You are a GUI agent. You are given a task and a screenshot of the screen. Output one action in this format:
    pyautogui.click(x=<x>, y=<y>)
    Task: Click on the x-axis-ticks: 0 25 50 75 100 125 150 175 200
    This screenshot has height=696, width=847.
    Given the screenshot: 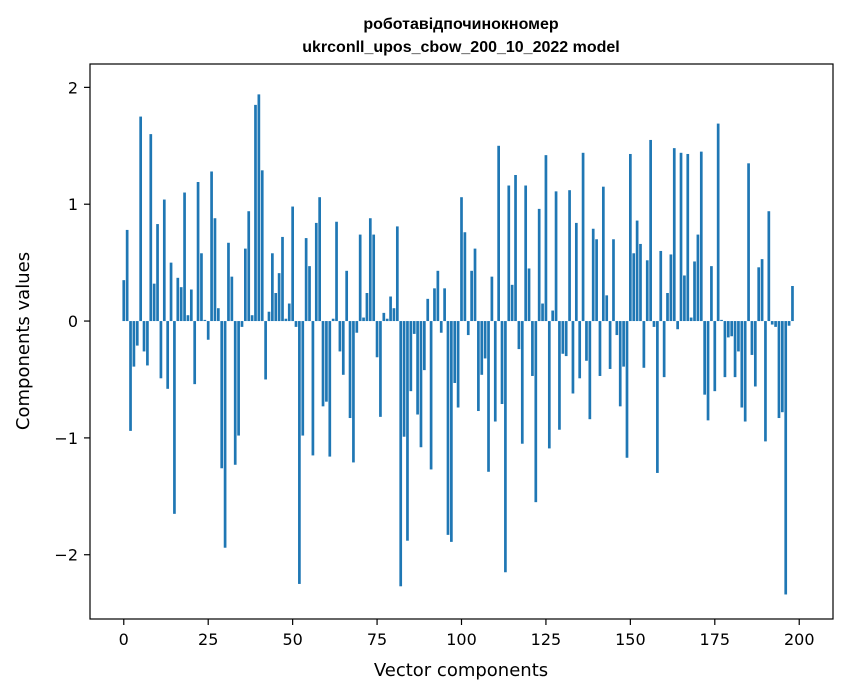 What is the action you would take?
    pyautogui.click(x=467, y=634)
    